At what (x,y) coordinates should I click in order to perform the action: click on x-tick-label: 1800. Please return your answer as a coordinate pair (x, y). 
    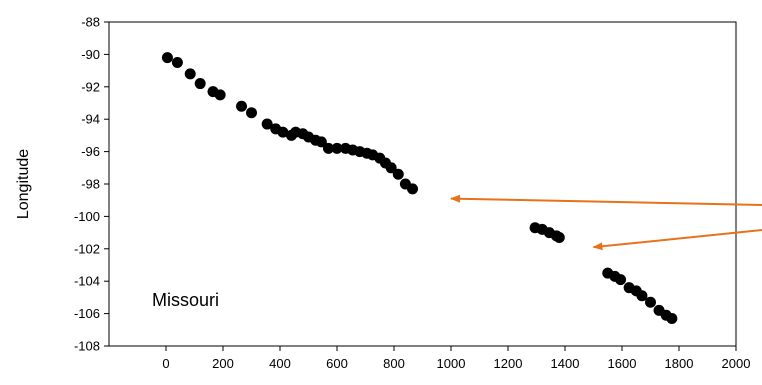
    Looking at the image, I should click on (679, 363).